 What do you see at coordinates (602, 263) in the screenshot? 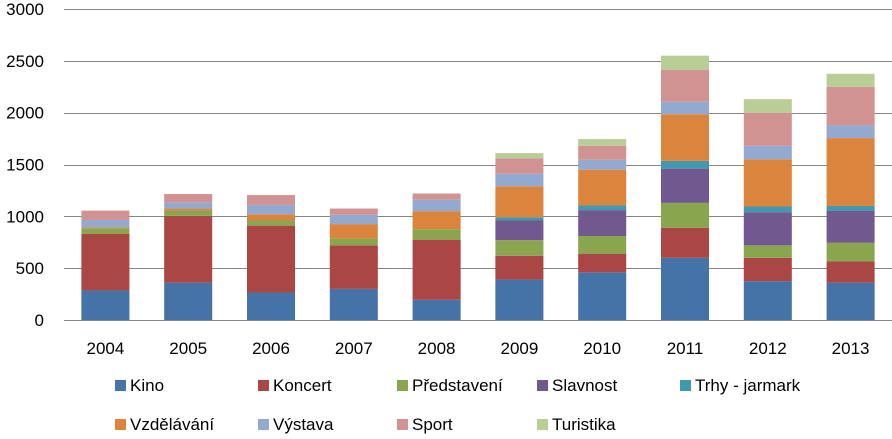
I see `bar-koncert-2010` at bounding box center [602, 263].